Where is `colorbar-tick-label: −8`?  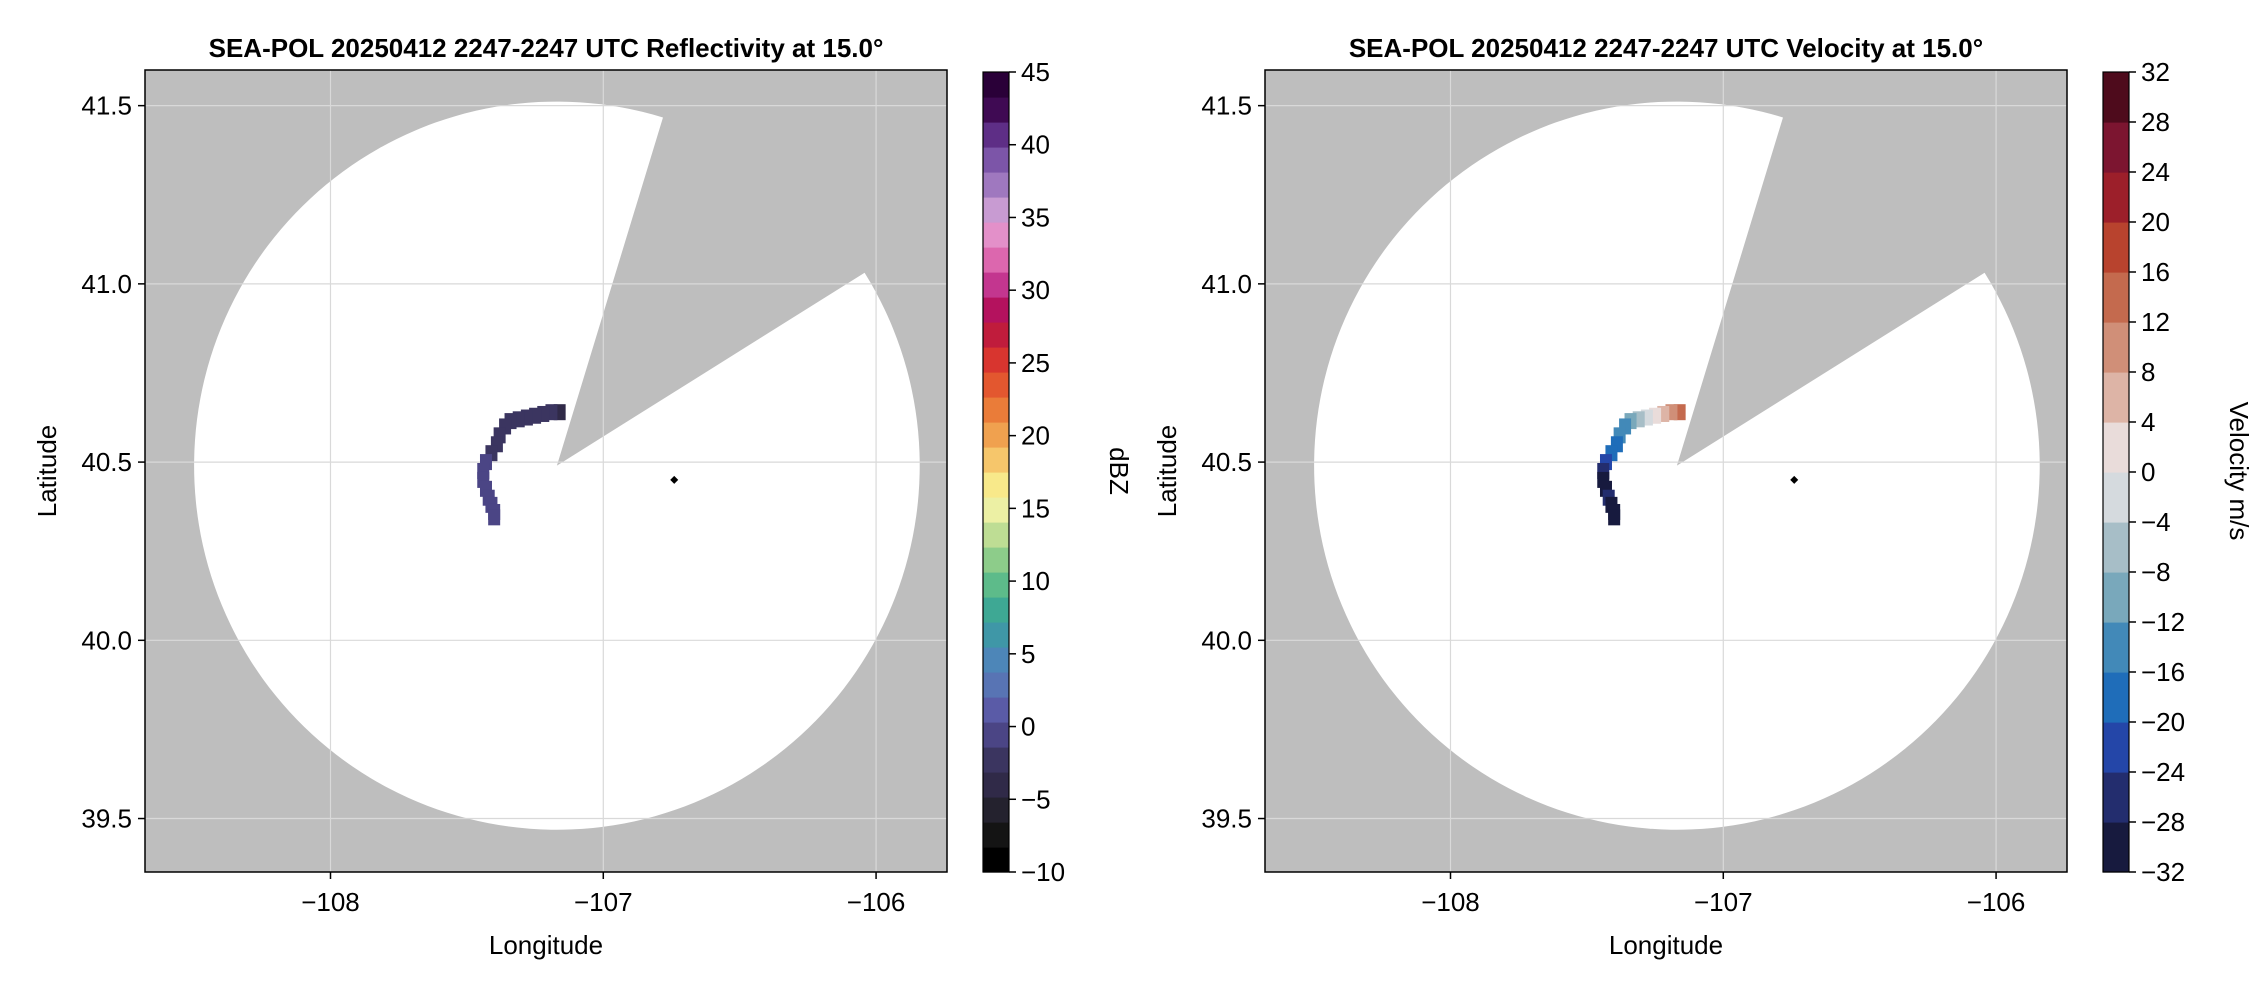 colorbar-tick-label: −8 is located at coordinates (2156, 572).